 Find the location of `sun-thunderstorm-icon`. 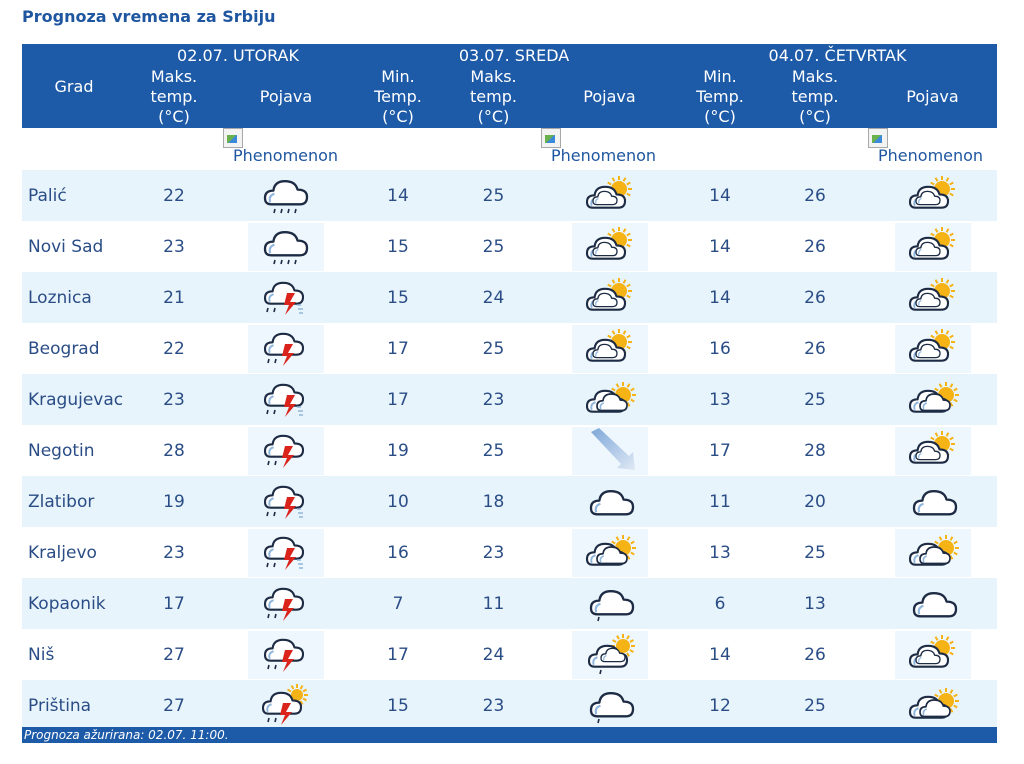

sun-thunderstorm-icon is located at coordinates (286, 705).